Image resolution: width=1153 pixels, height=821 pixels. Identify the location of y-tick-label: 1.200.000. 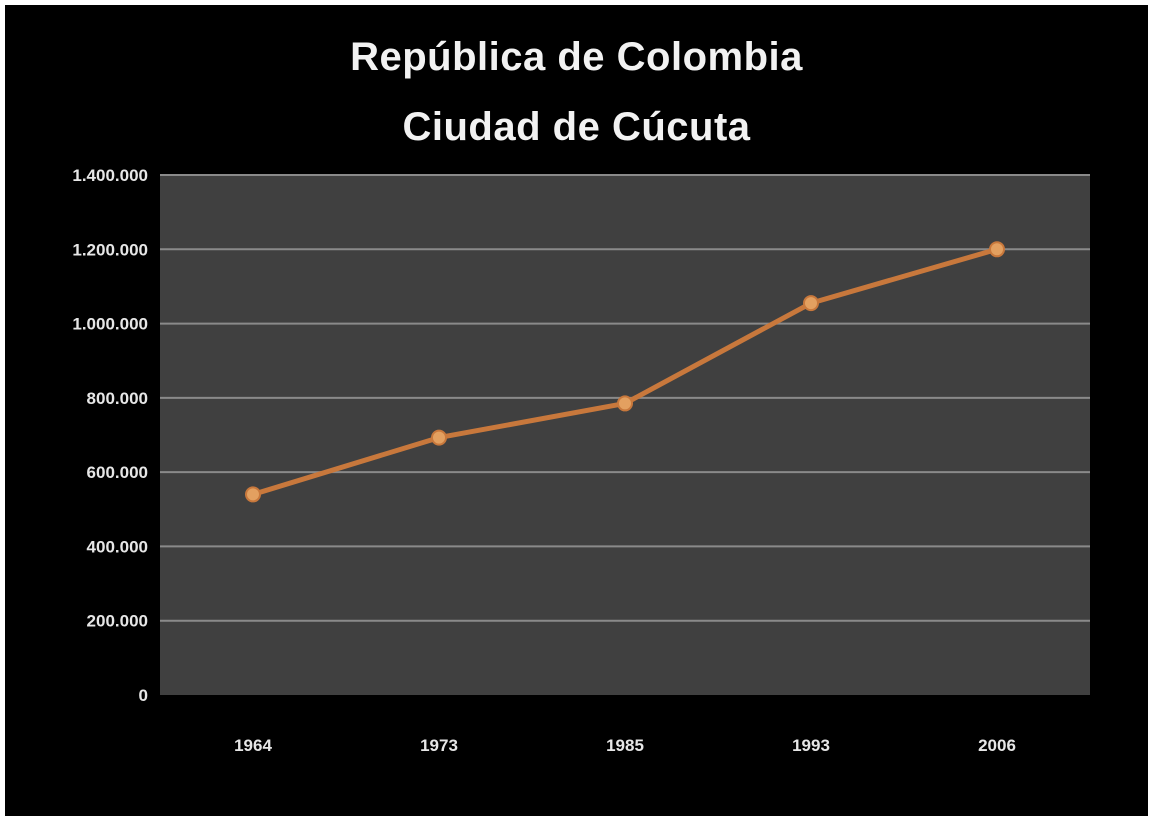
(110, 249).